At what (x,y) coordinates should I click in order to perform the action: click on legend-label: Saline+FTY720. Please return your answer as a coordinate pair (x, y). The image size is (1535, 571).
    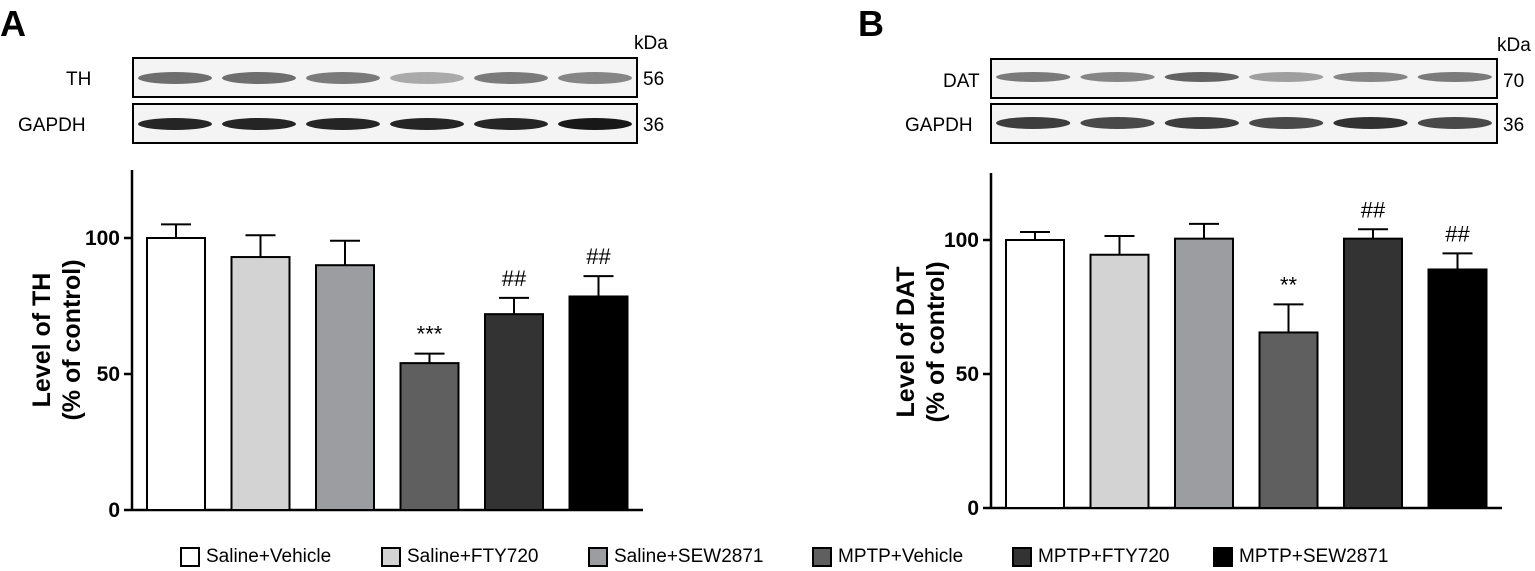
    Looking at the image, I should click on (473, 556).